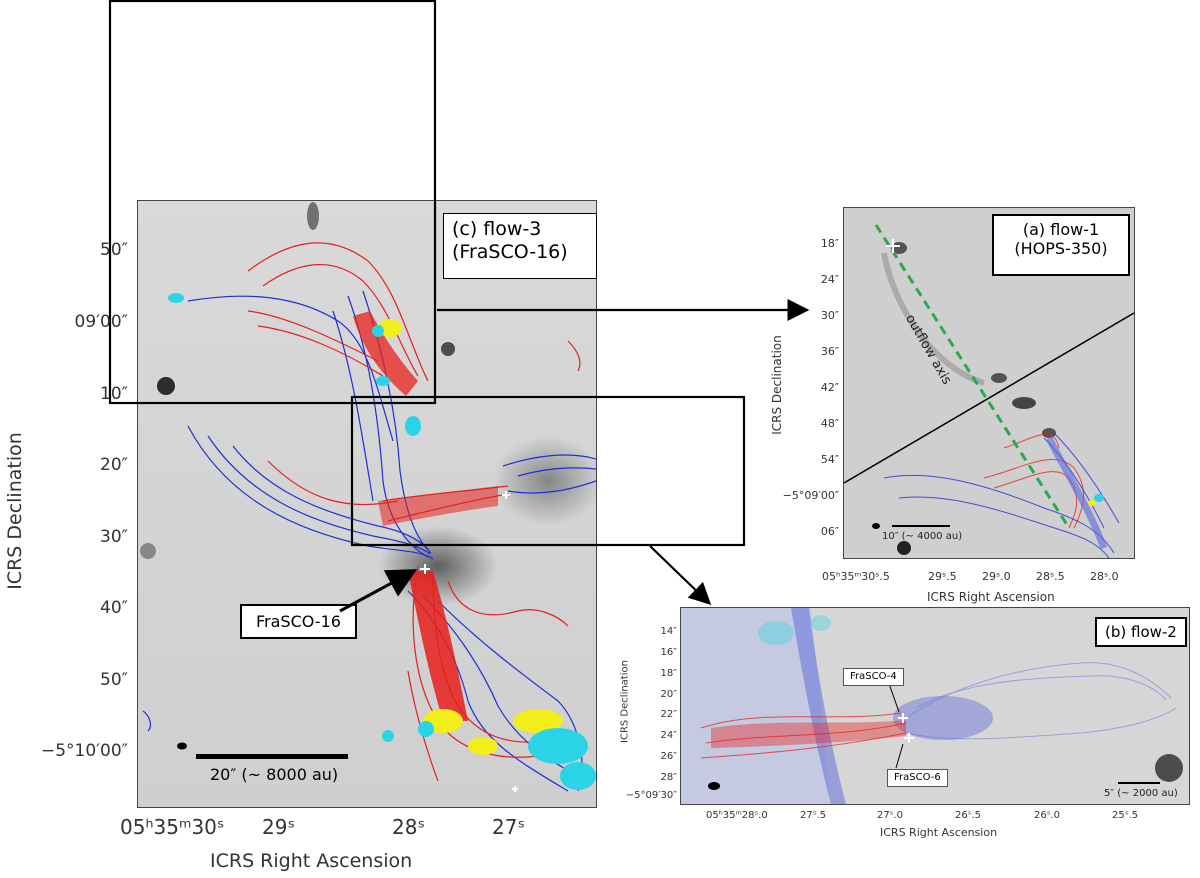 The image size is (1200, 878). I want to click on panel-b-xtick: 25ˢ.5, so click(1125, 815).